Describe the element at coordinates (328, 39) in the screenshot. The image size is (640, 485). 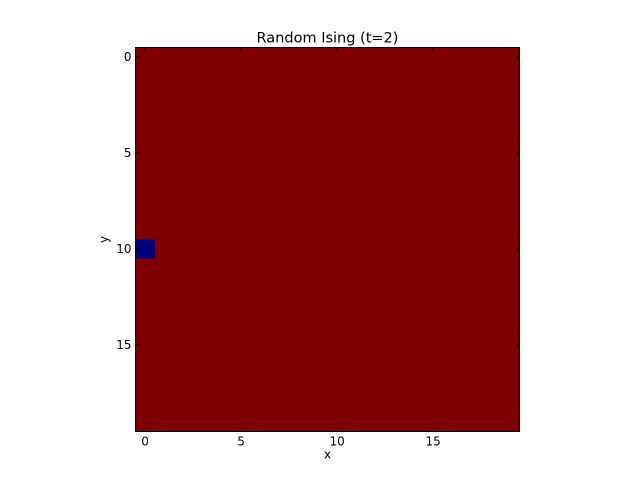
I see `chart-title: Random Ising (t=2)` at that location.